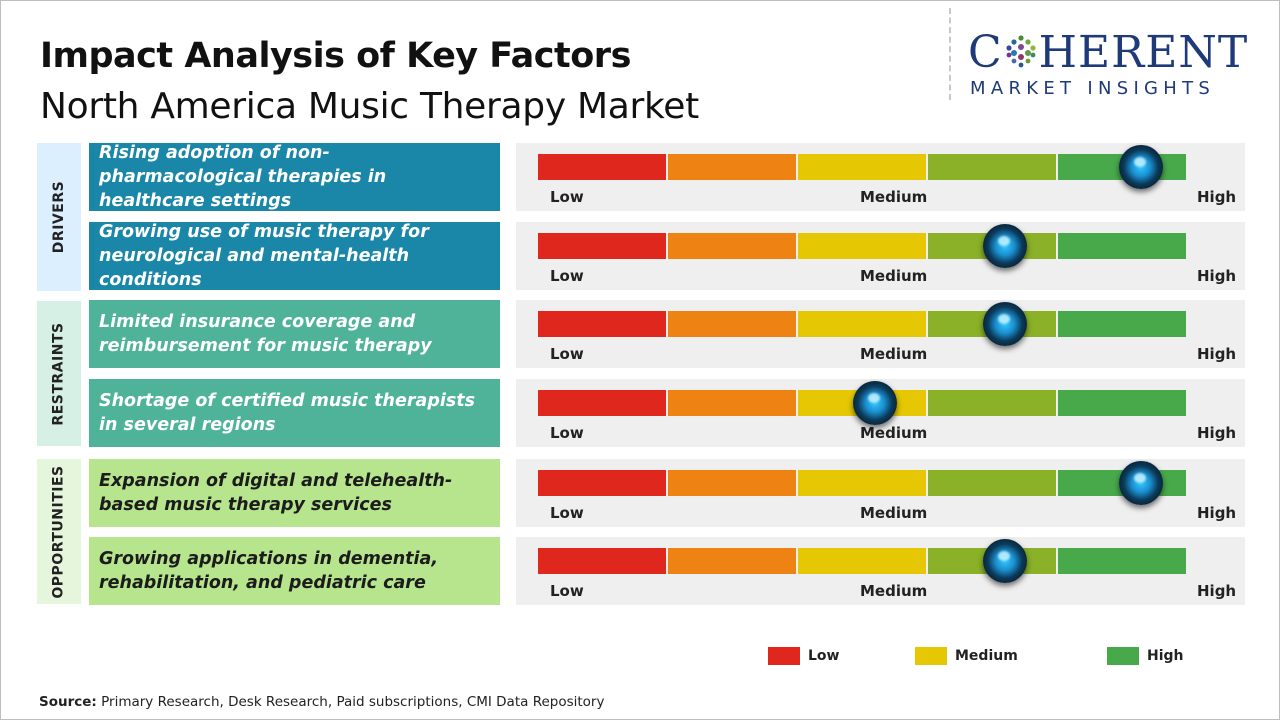 The height and width of the screenshot is (720, 1280). I want to click on legend-item-medium: Medium, so click(966, 656).